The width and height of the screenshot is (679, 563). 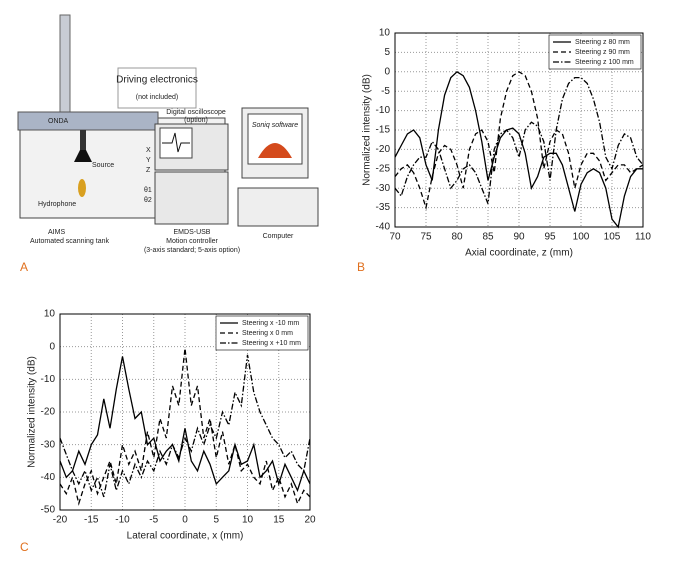 What do you see at coordinates (24, 267) in the screenshot?
I see `panel-label: A` at bounding box center [24, 267].